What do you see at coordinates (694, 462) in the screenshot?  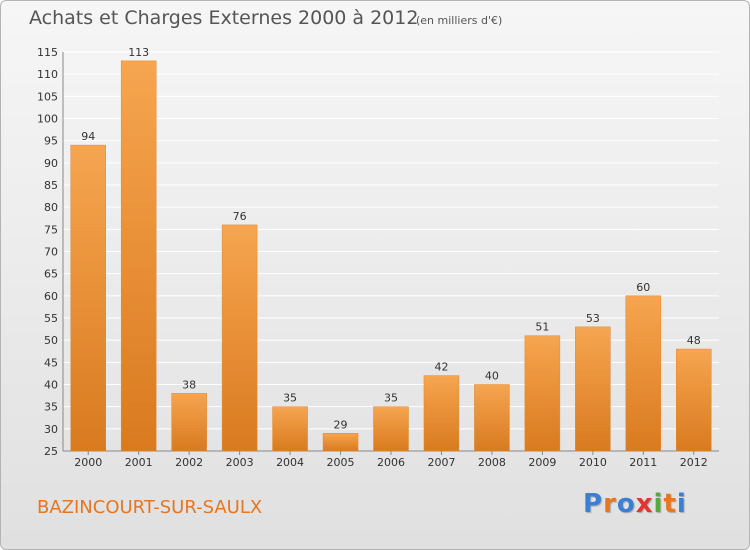 I see `x-tick-label: 2012` at bounding box center [694, 462].